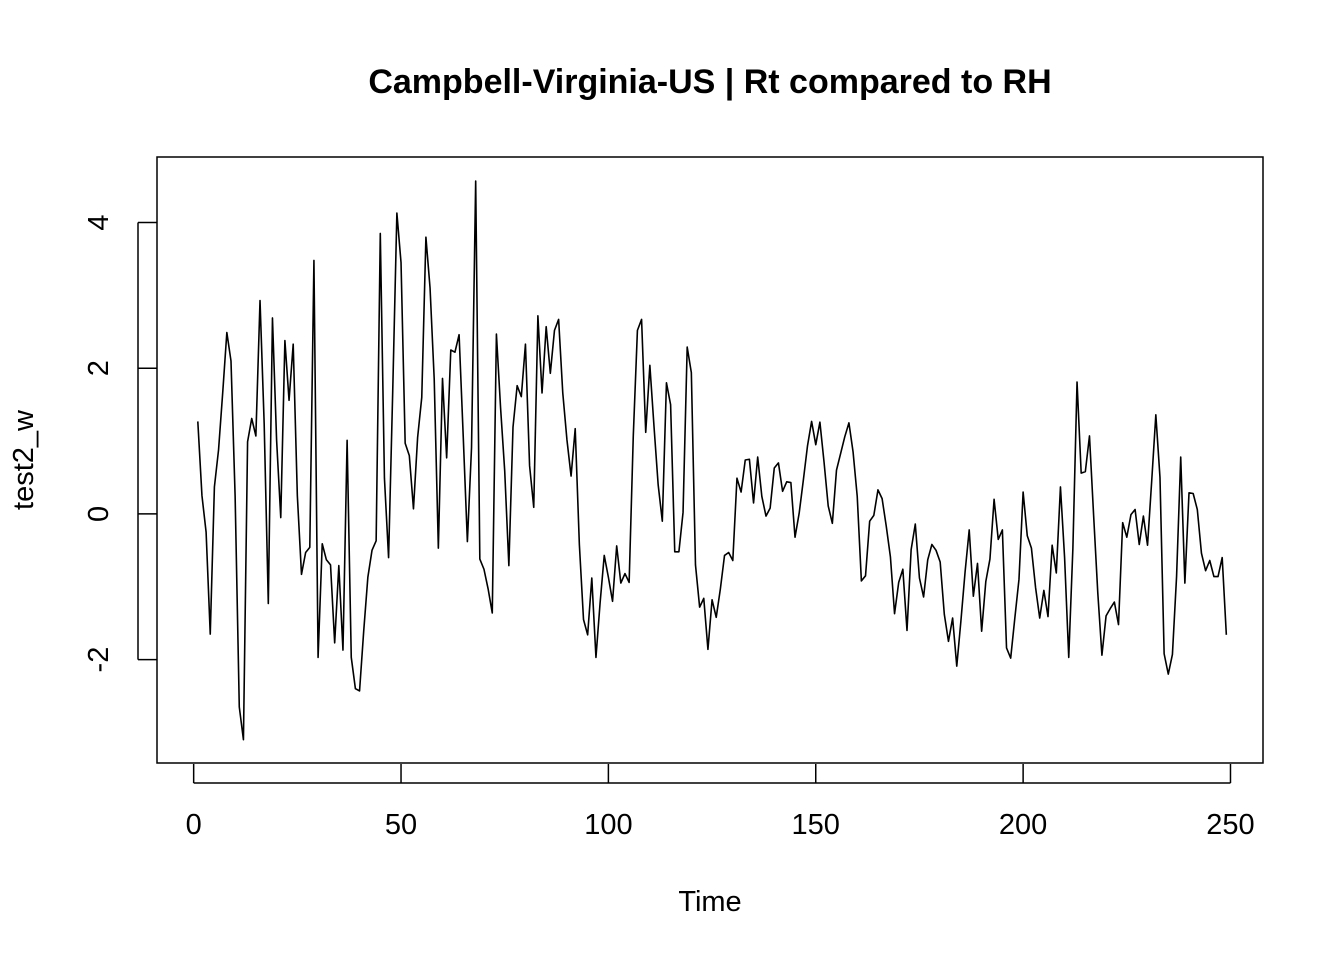 The width and height of the screenshot is (1344, 960). I want to click on x-tick-label: 50, so click(401, 825).